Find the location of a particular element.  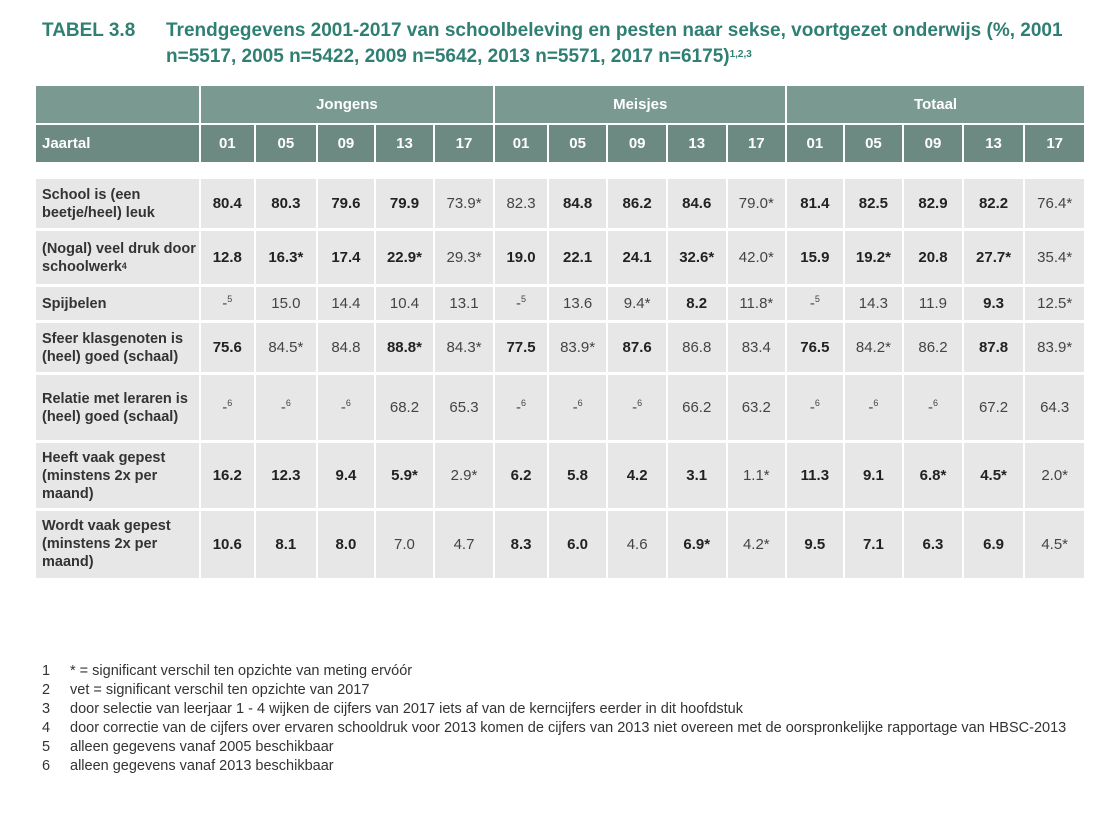

cell-footnote: 5 is located at coordinates (817, 299).